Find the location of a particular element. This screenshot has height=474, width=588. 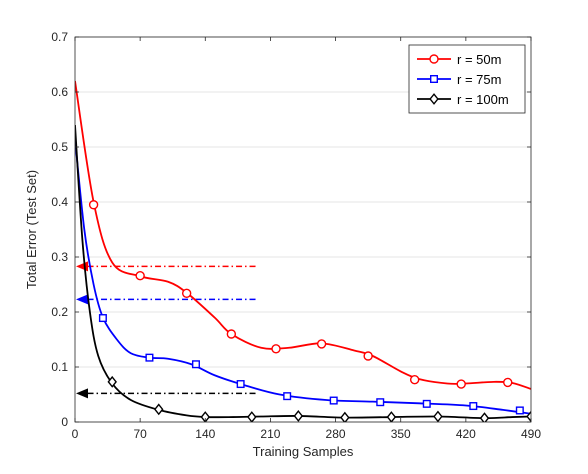

x-tick-label-5: 350 is located at coordinates (401, 434).